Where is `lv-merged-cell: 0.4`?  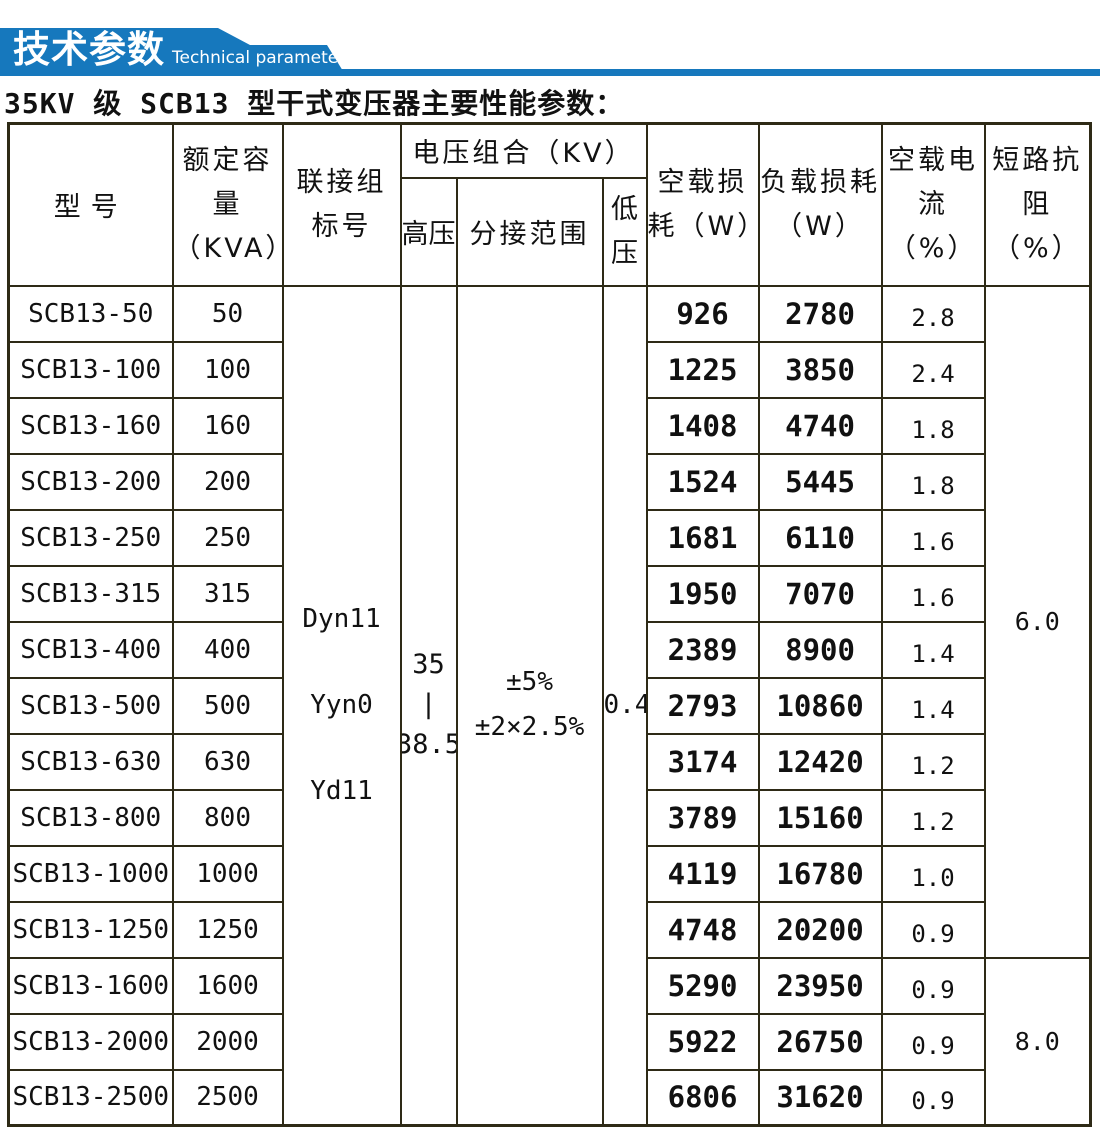
lv-merged-cell: 0.4 is located at coordinates (624, 705).